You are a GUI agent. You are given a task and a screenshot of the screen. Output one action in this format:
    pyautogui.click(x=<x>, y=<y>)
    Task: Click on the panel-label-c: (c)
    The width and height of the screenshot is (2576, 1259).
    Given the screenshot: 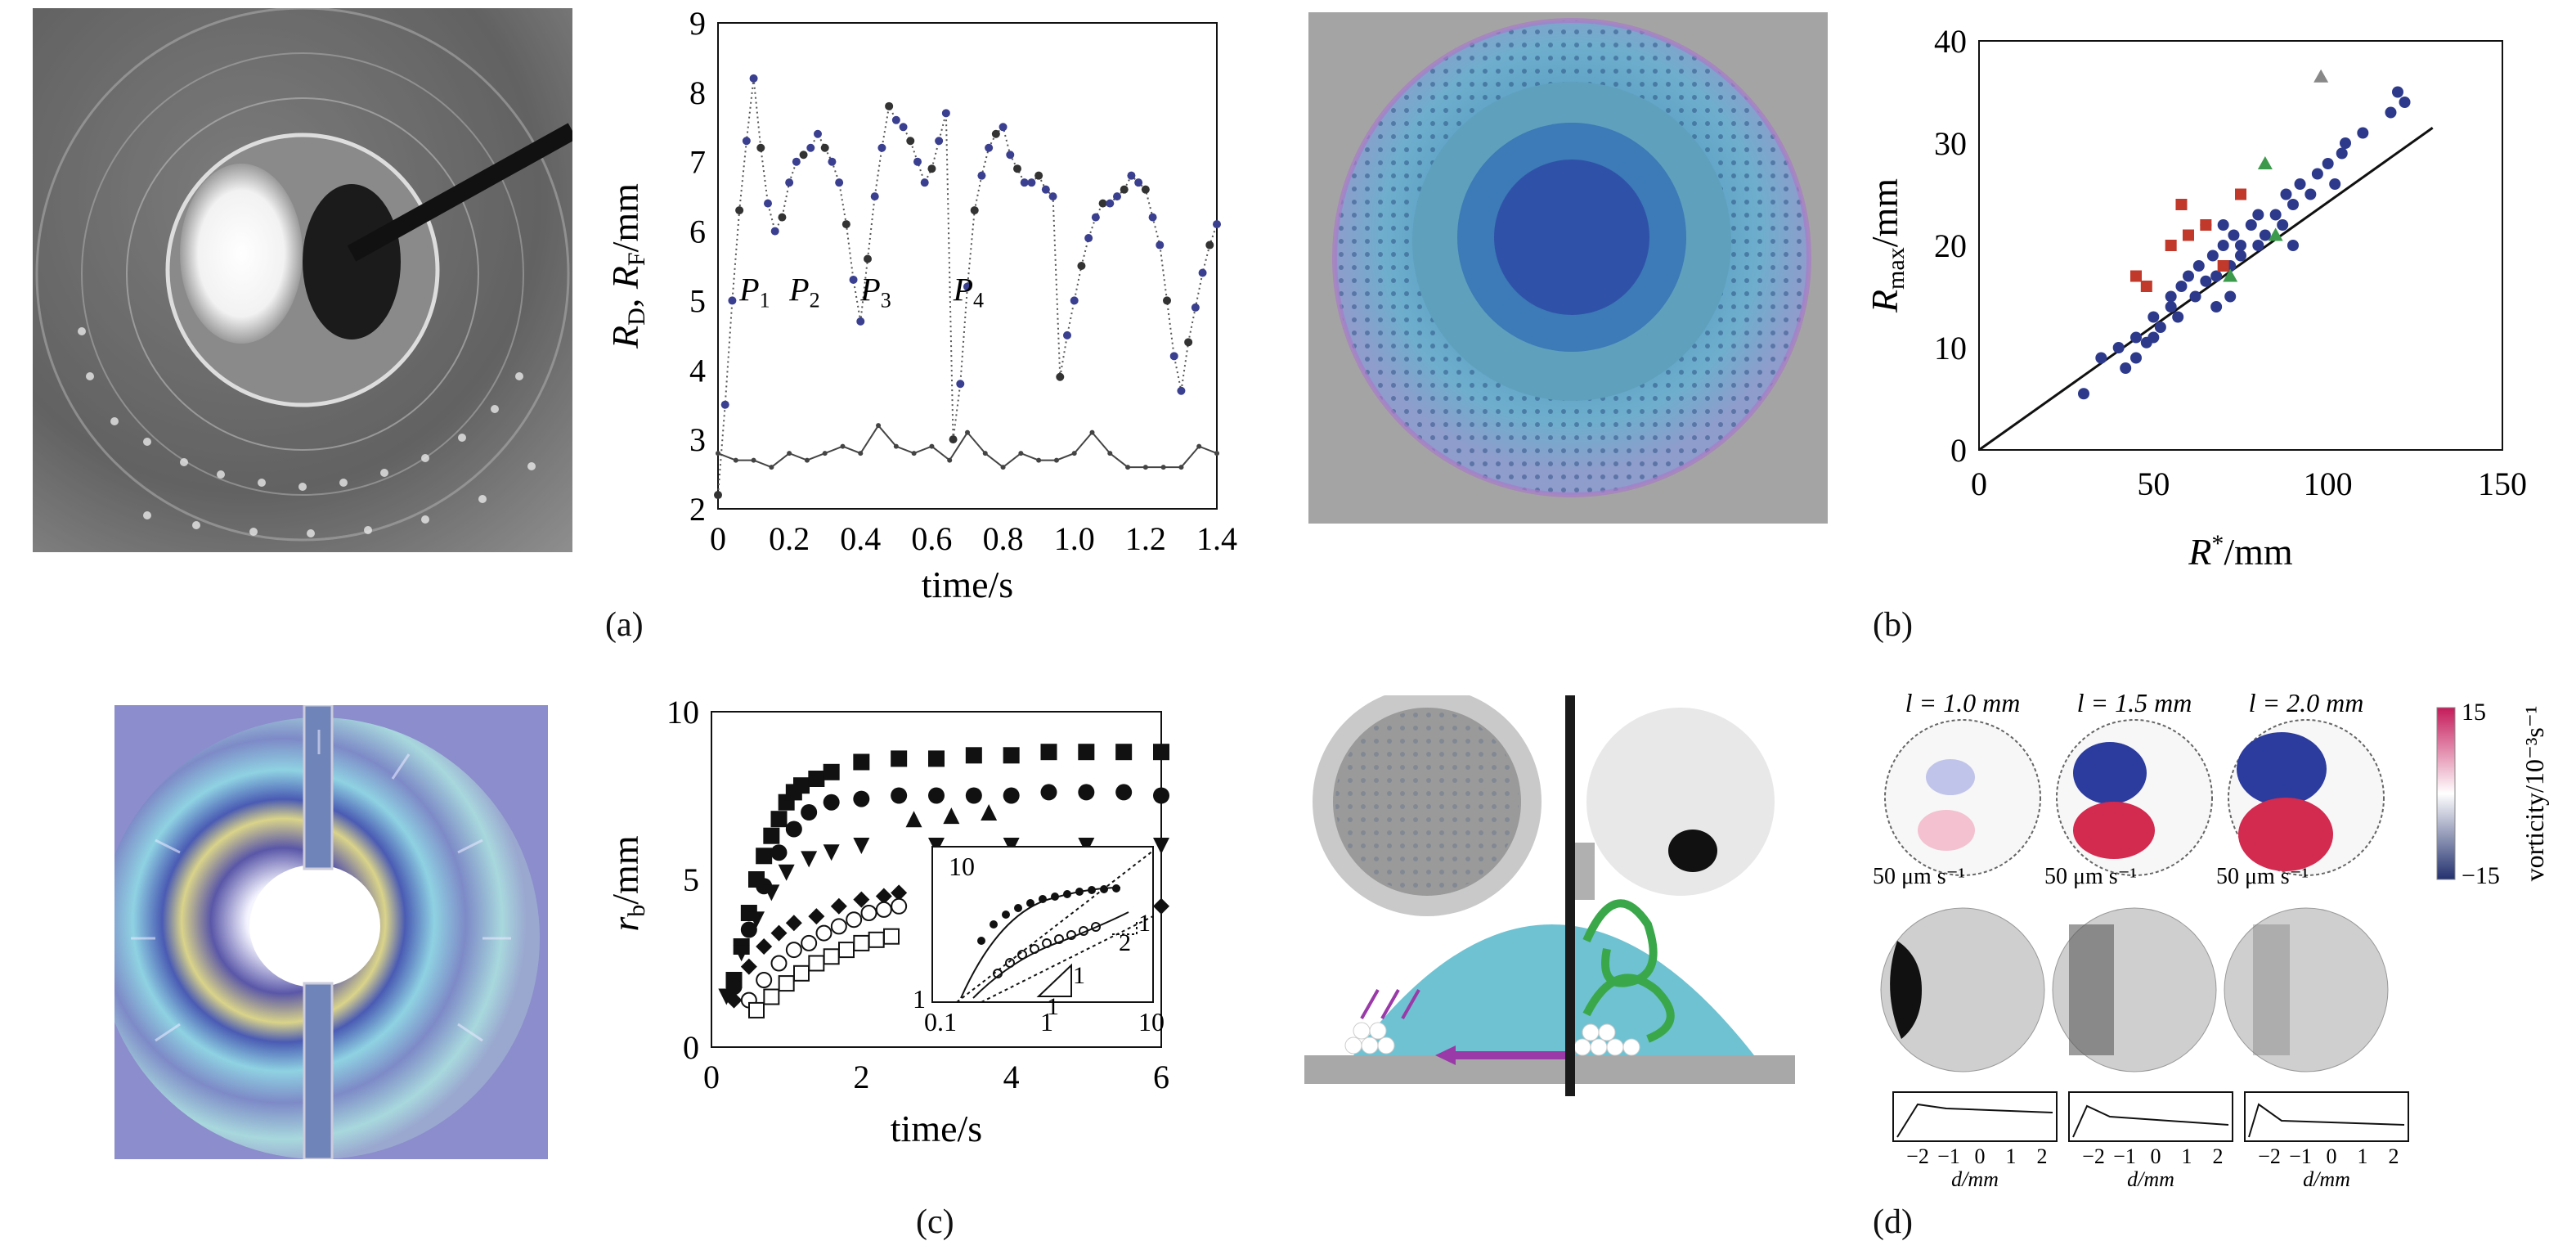 What is the action you would take?
    pyautogui.click(x=935, y=1222)
    